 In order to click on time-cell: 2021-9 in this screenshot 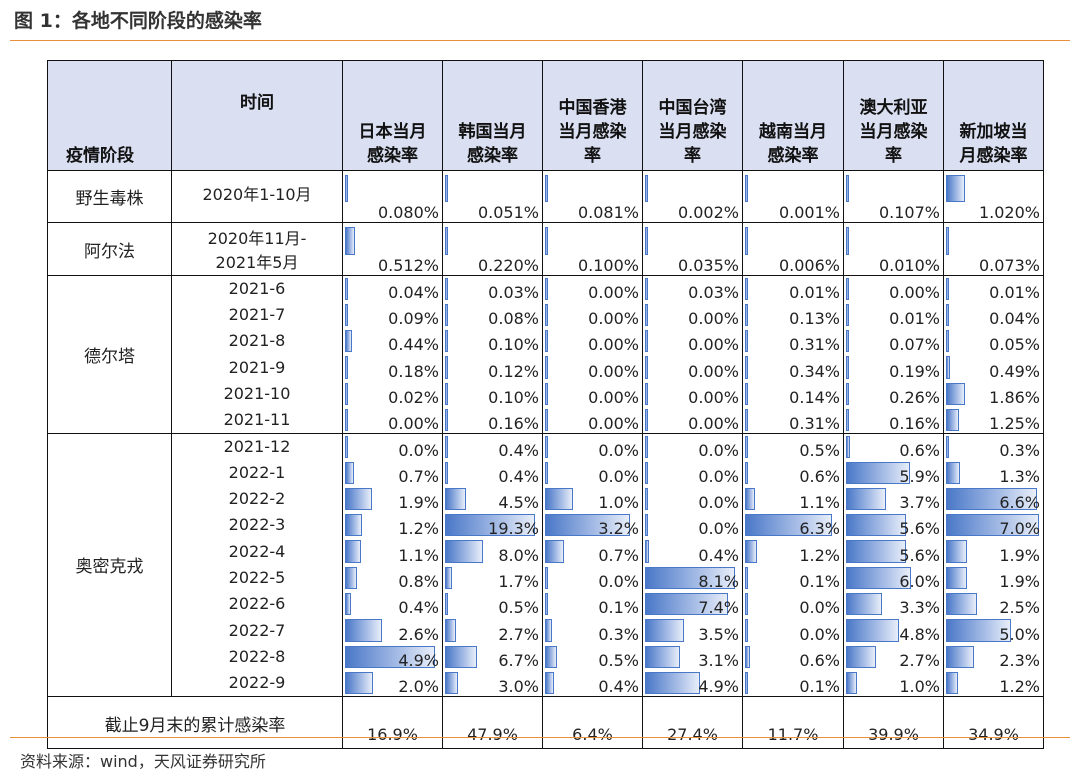, I will do `click(257, 367)`.